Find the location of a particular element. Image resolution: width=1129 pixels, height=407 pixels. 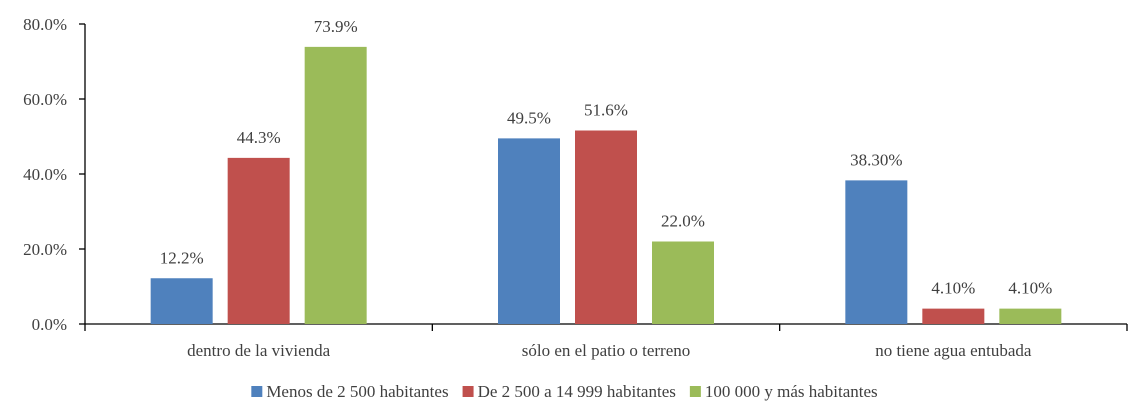

legend-item: De 2 500 a 14 999 habitantes is located at coordinates (569, 391).